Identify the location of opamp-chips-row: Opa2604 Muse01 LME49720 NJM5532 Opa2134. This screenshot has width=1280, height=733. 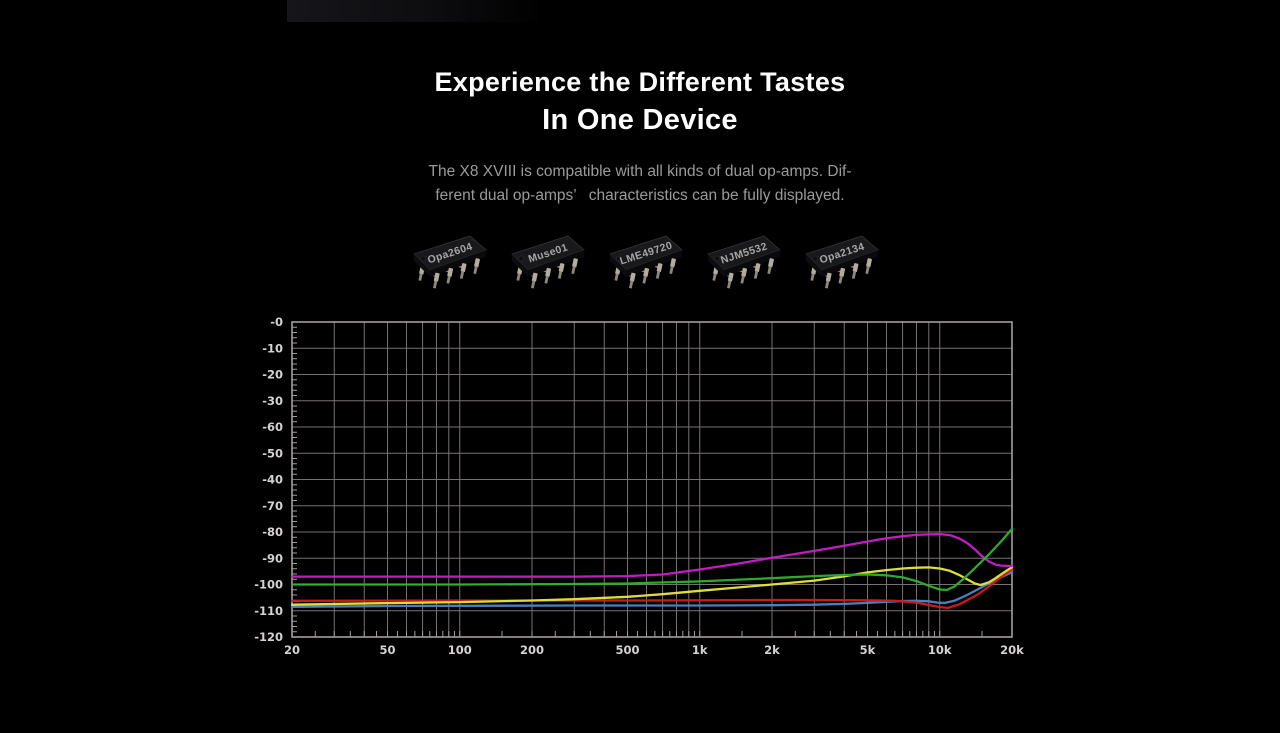
(640, 263).